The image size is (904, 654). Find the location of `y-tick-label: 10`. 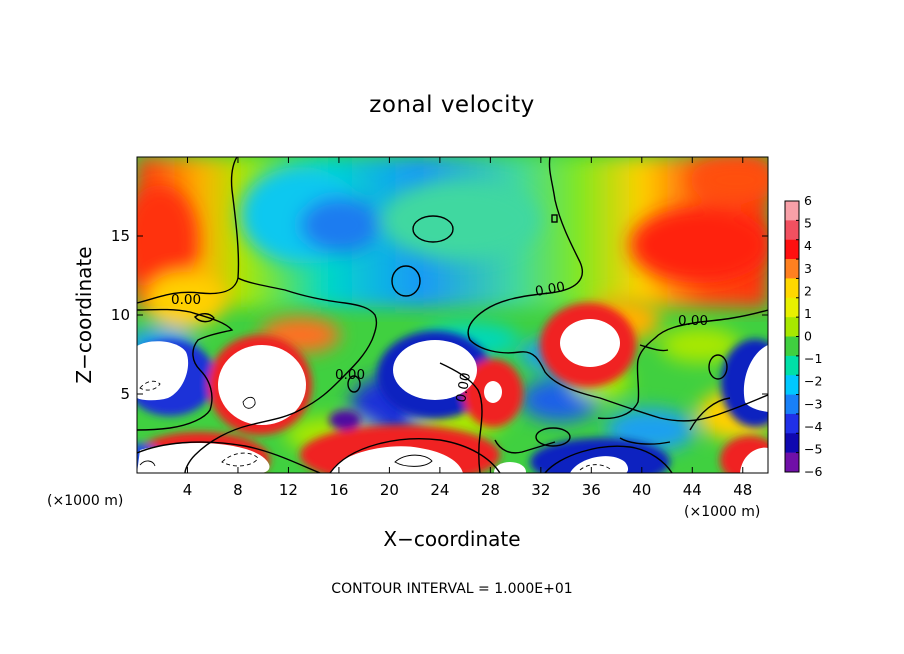

y-tick-label: 10 is located at coordinates (120, 315).